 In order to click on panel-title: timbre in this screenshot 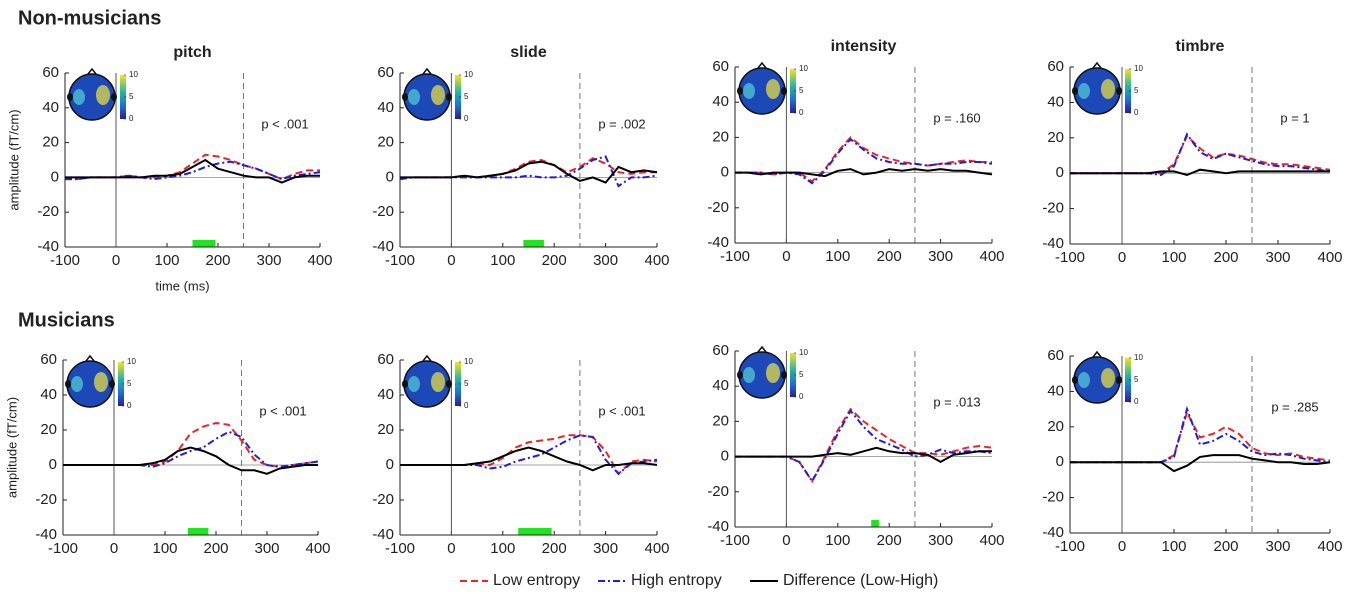, I will do `click(1200, 46)`.